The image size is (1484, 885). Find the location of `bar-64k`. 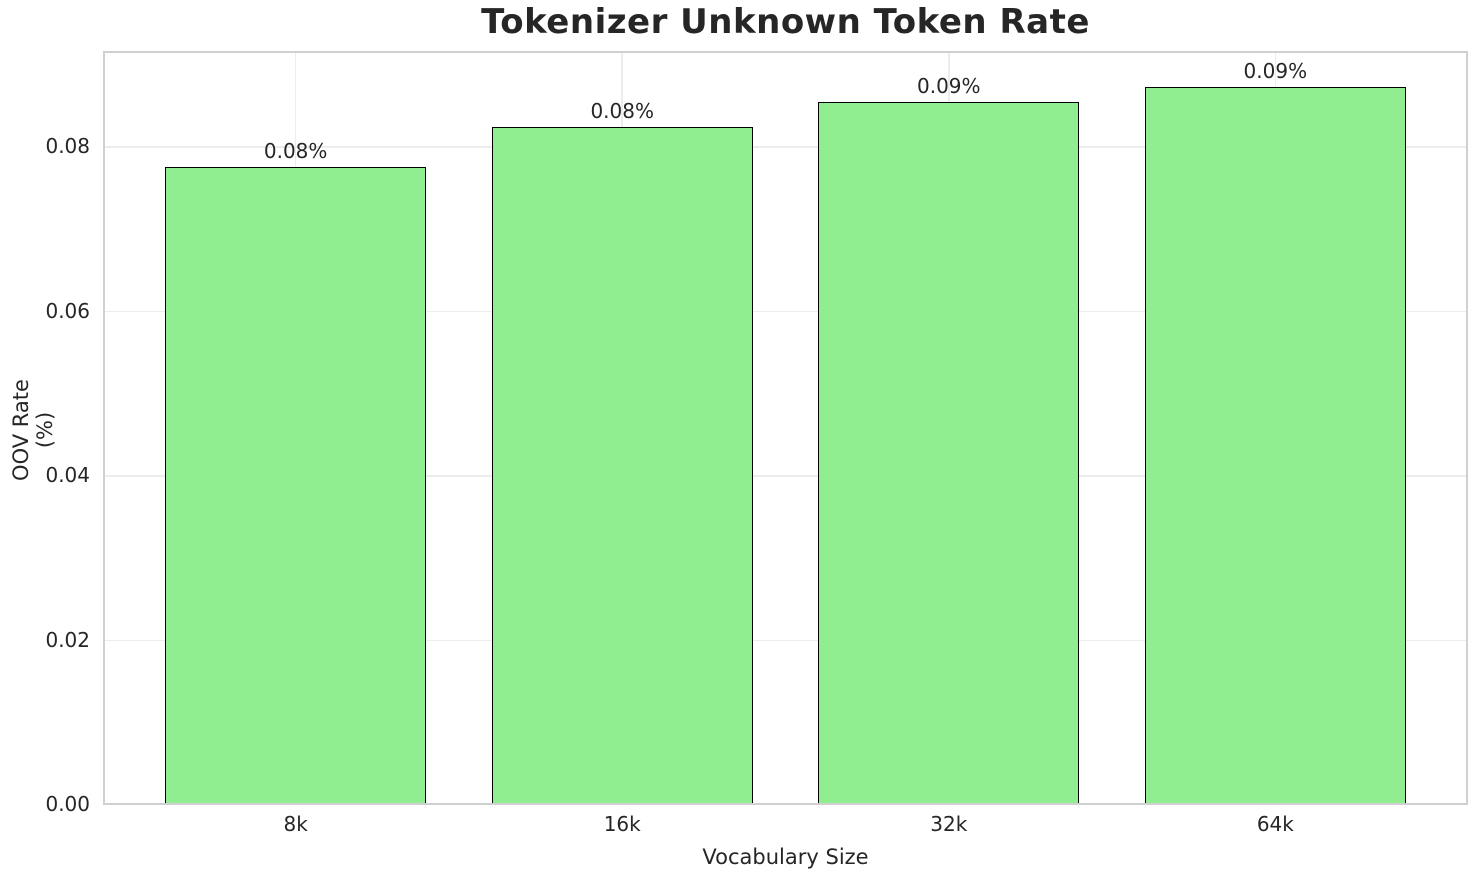

bar-64k is located at coordinates (1275, 446).